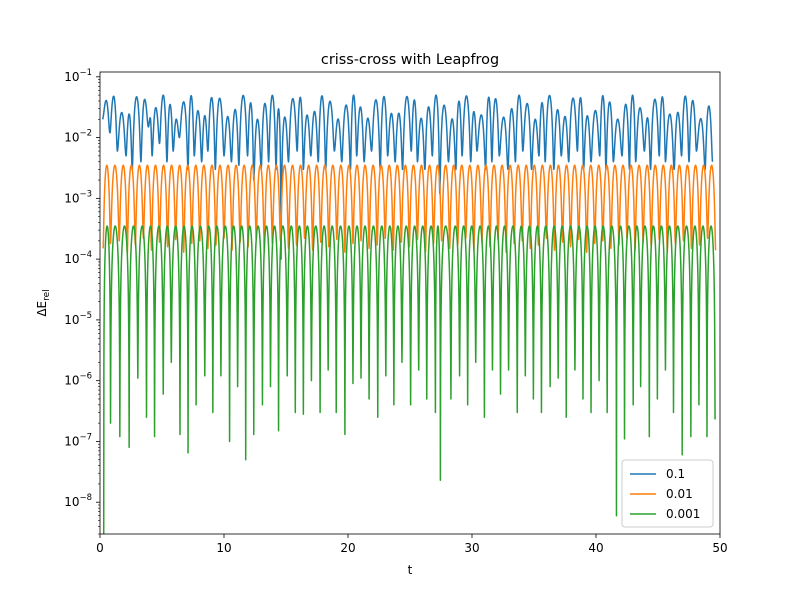  I want to click on y-tick-label: 10⁻², so click(78, 137).